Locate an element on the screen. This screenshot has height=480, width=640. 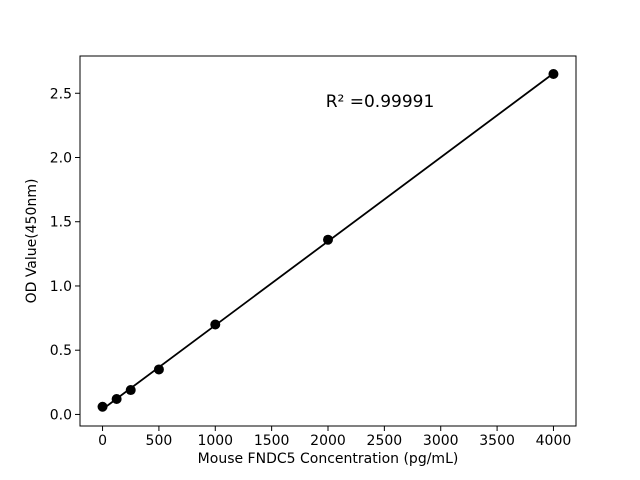
x-tick-label: 0 is located at coordinates (102, 441).